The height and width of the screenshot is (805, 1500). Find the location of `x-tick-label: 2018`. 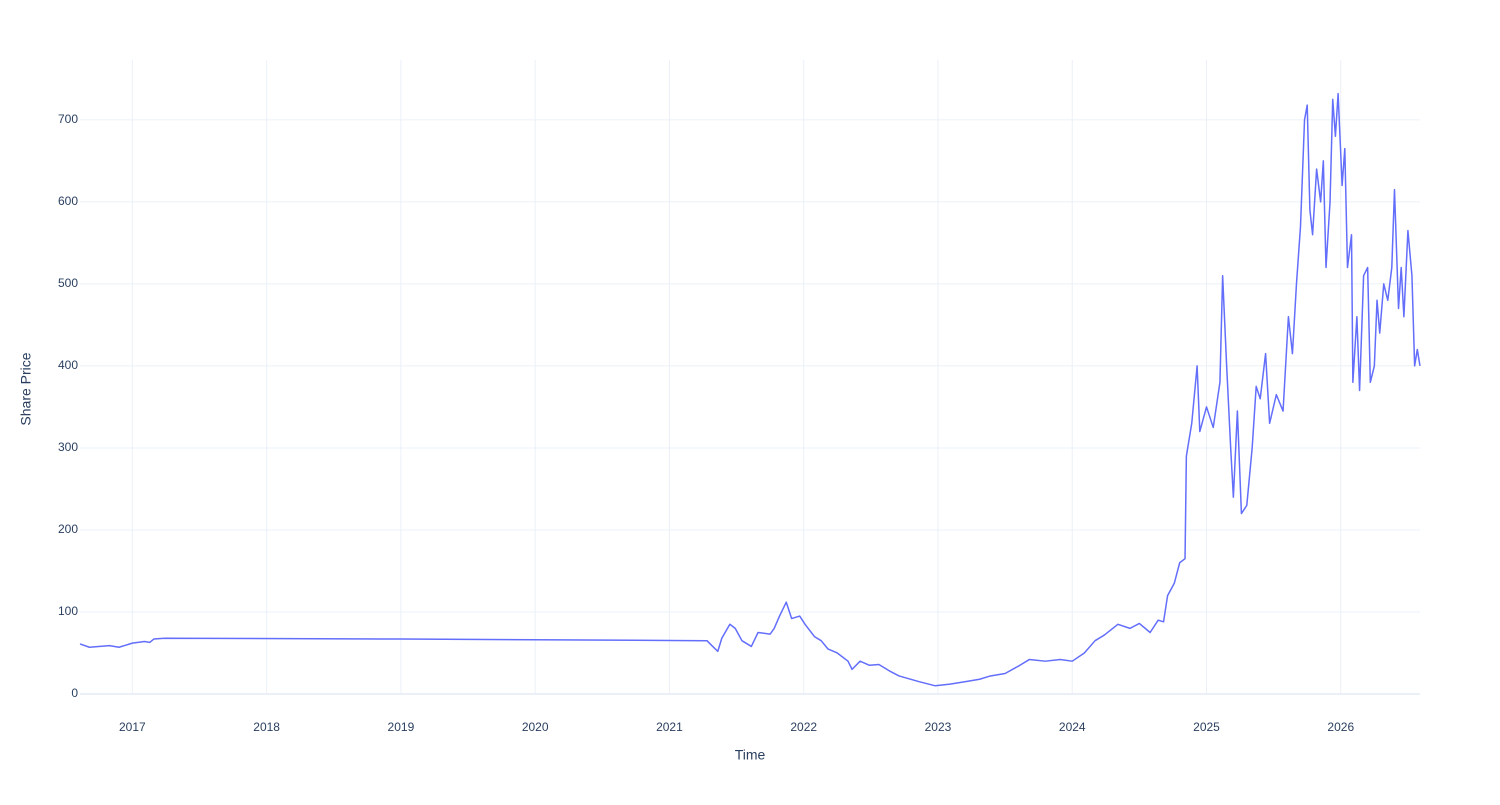

x-tick-label: 2018 is located at coordinates (266, 727).